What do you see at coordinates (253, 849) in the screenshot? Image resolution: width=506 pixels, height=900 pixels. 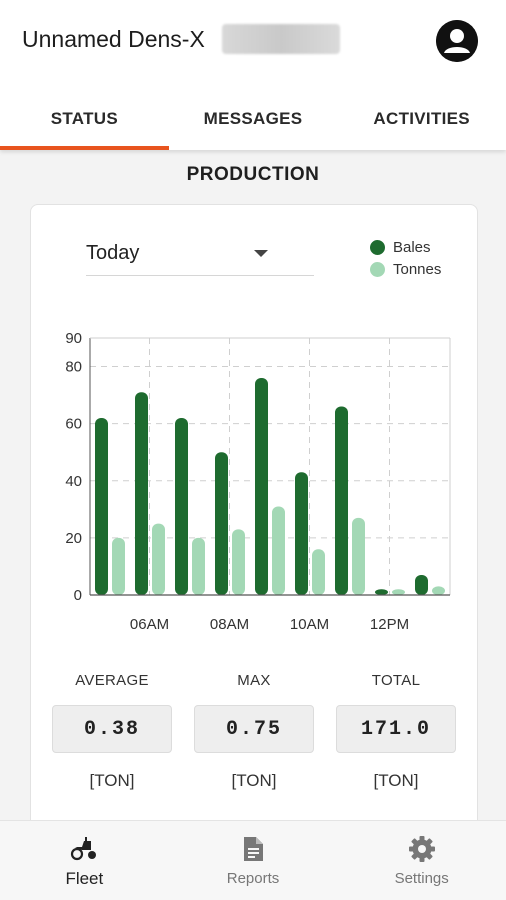 I see `document-icon` at bounding box center [253, 849].